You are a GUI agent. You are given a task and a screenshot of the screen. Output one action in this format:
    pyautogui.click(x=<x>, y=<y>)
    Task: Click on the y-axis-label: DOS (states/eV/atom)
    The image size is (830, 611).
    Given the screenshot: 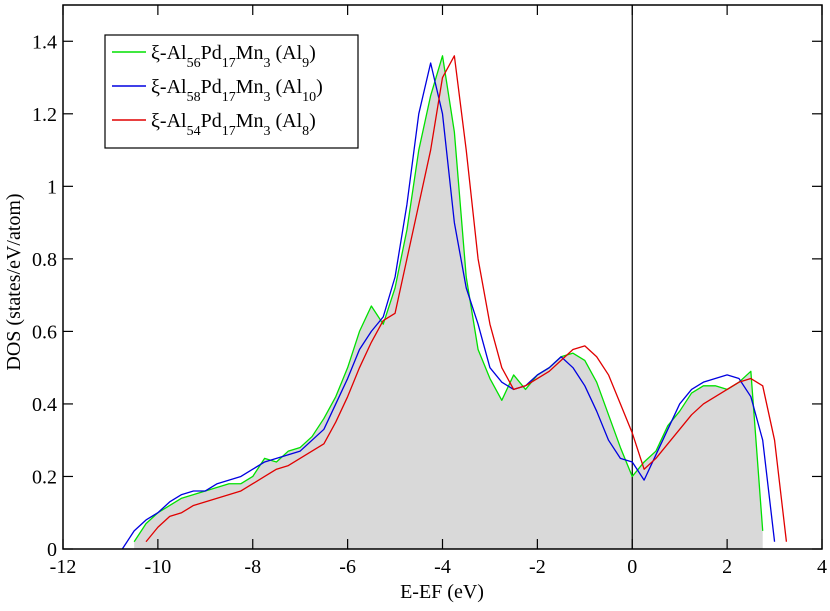 What is the action you would take?
    pyautogui.click(x=14, y=281)
    